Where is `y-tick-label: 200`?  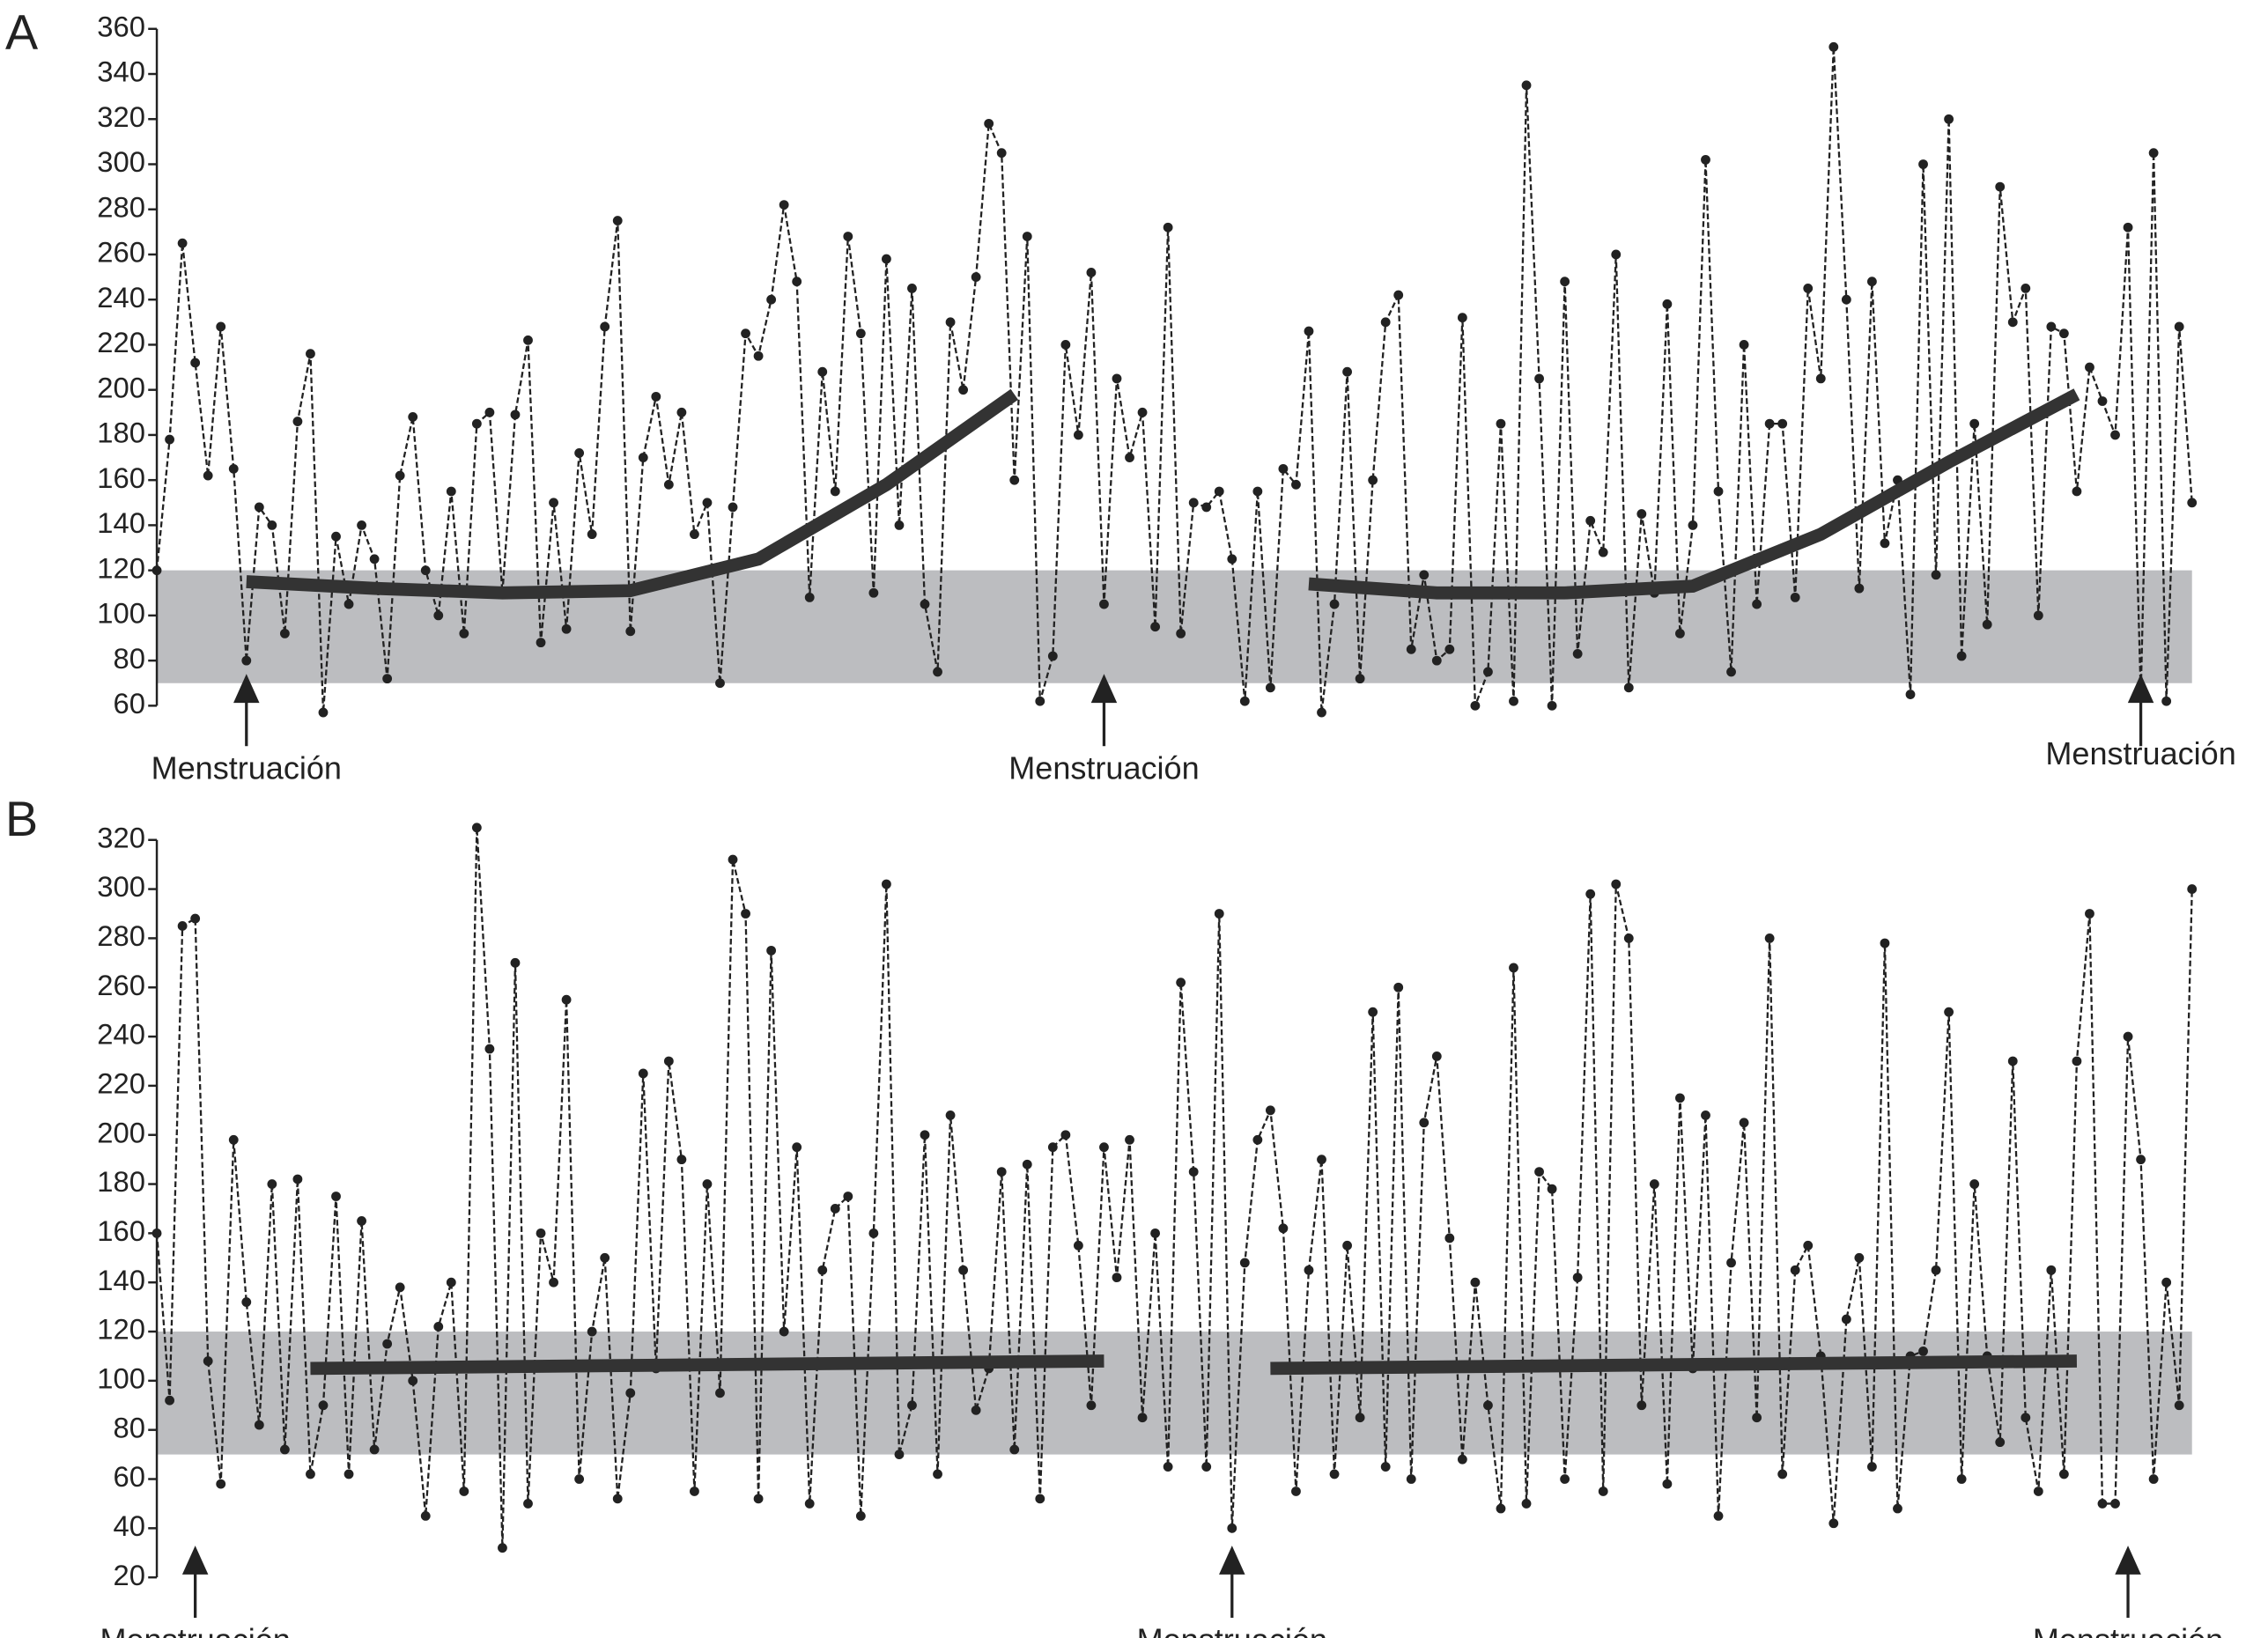 y-tick-label: 200 is located at coordinates (121, 387).